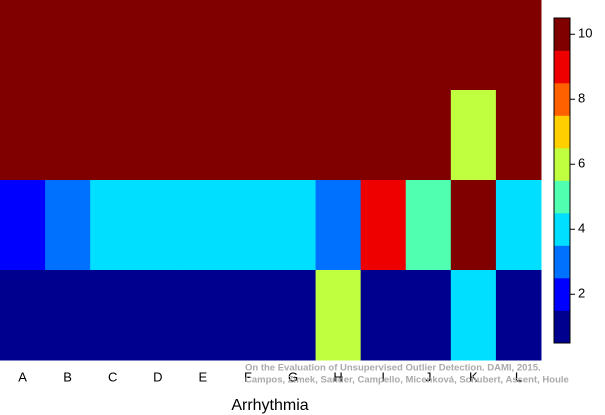  Describe the element at coordinates (22, 376) in the screenshot. I see `x-tick-label: A` at that location.